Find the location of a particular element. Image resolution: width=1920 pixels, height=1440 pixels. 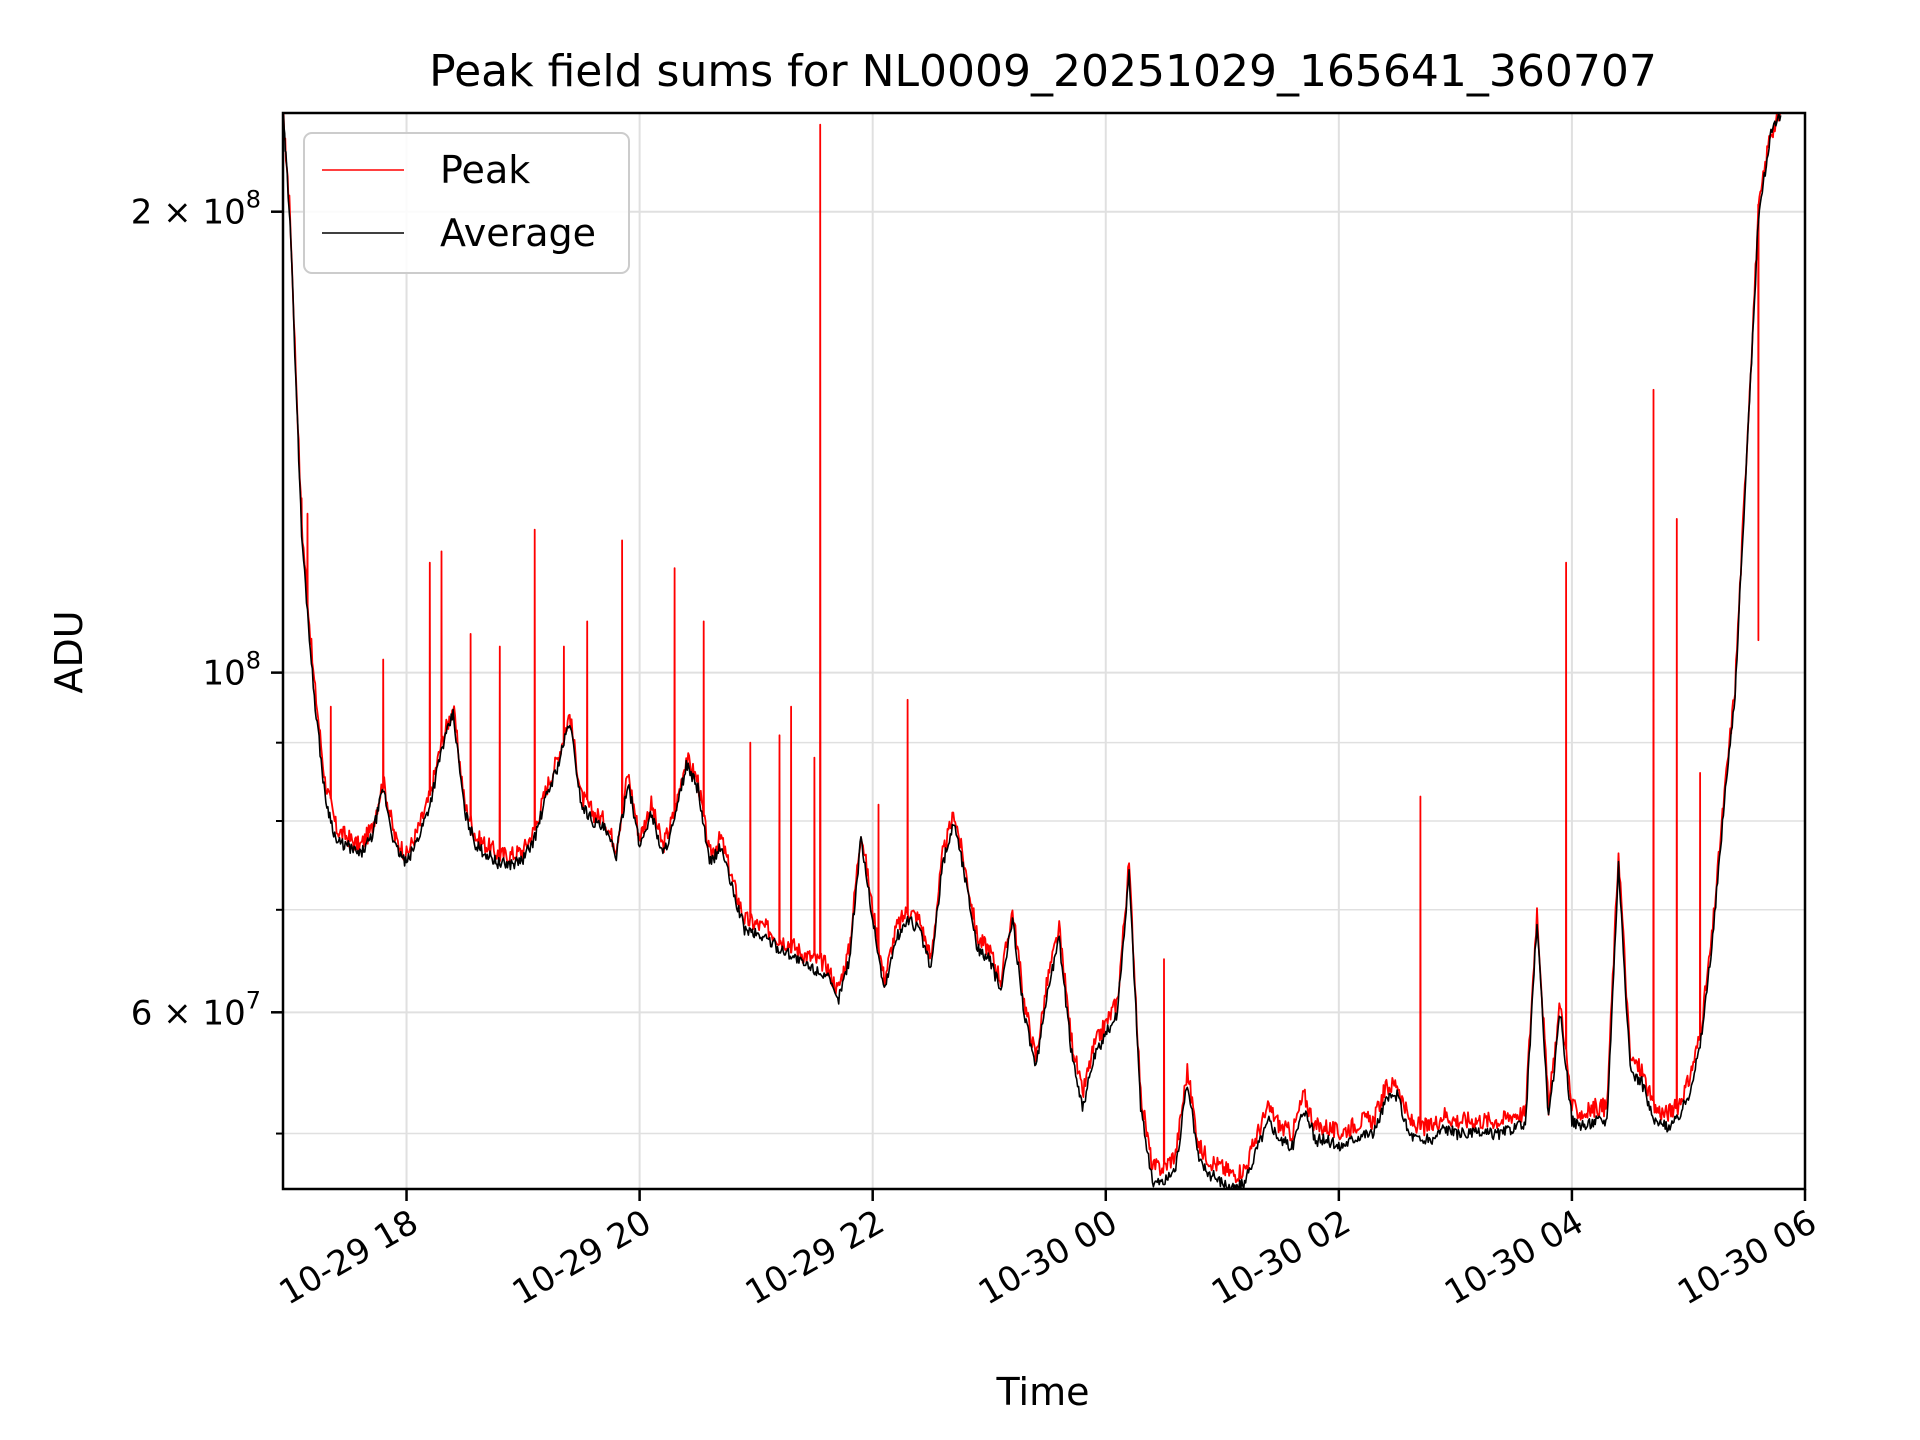

x-axis-label: Time is located at coordinates (1043, 1392).